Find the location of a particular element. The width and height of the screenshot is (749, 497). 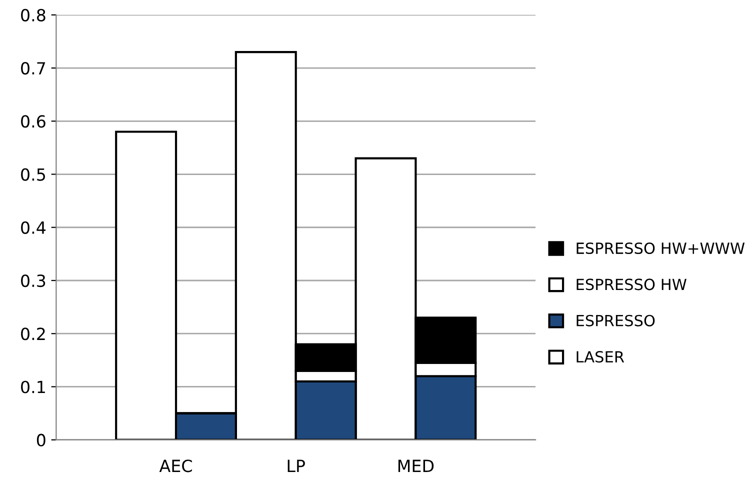

legend-label: ESPRESSO HW is located at coordinates (631, 284).